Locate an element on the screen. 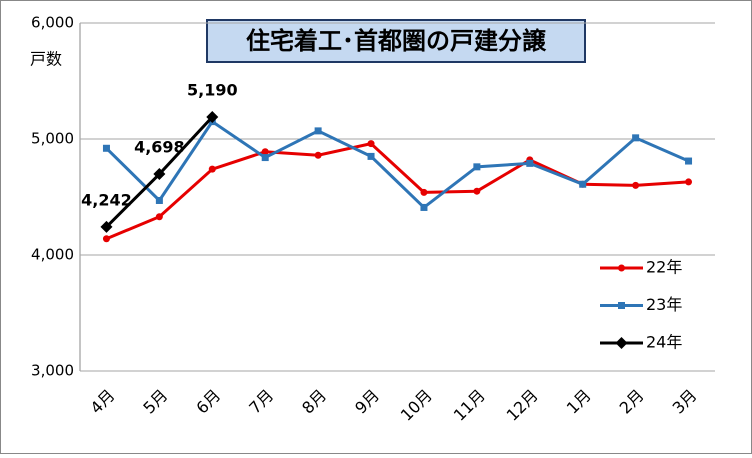 Image resolution: width=752 pixels, height=458 pixels. legend-label: 23年 is located at coordinates (664, 304).